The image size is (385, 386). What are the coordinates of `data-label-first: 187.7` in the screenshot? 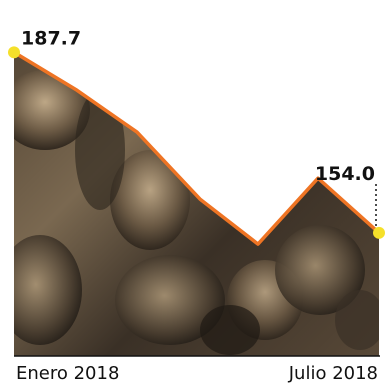 It's located at (51, 38).